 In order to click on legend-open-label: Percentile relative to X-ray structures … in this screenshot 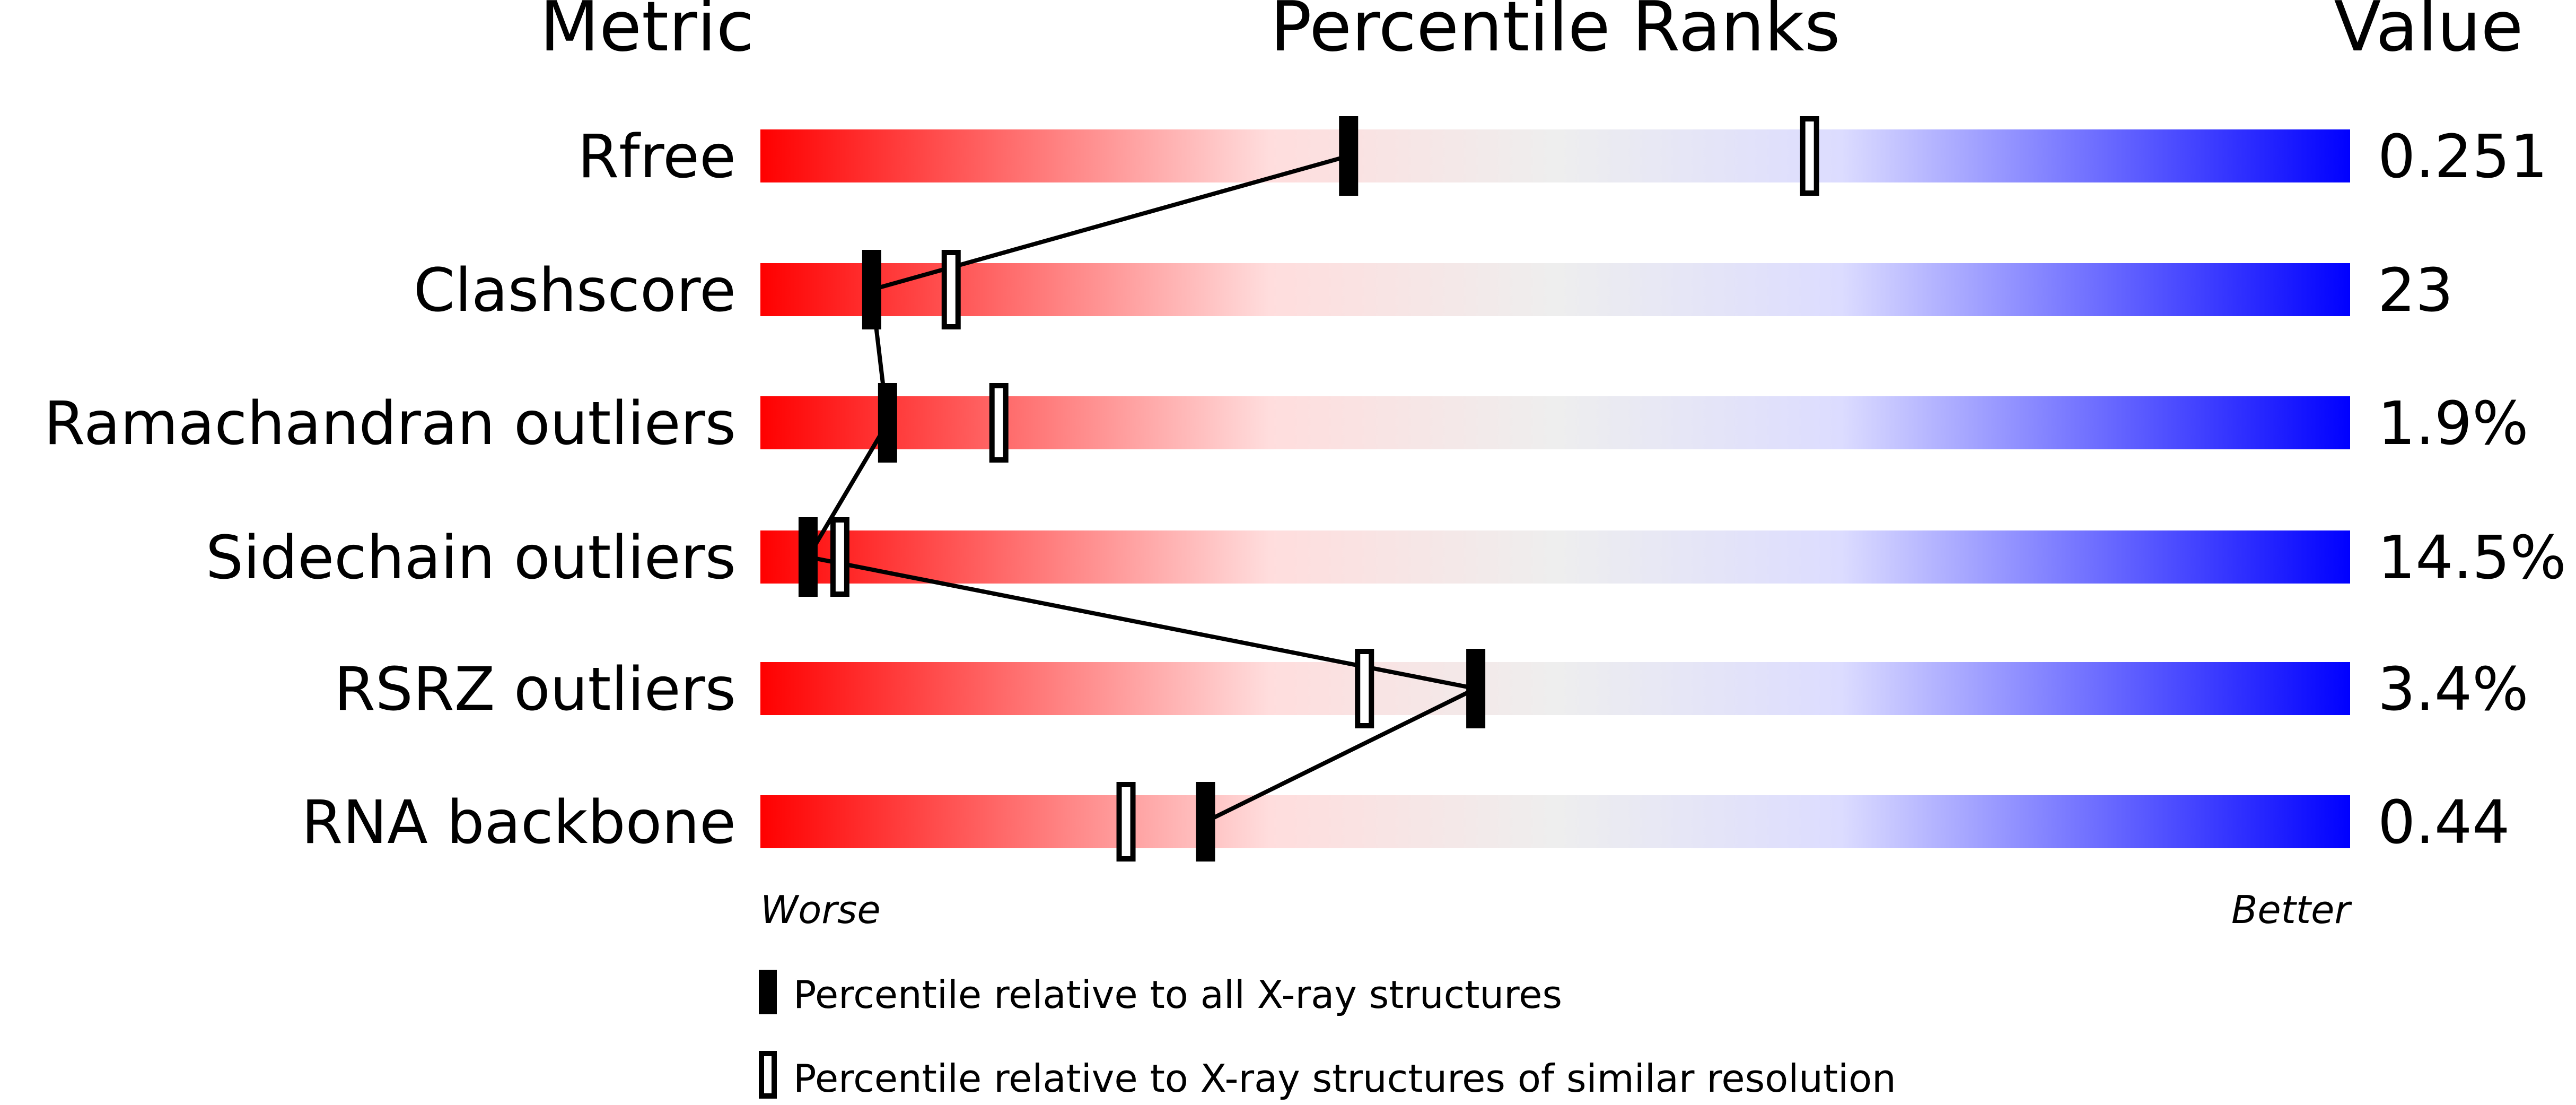, I will do `click(1344, 1078)`.